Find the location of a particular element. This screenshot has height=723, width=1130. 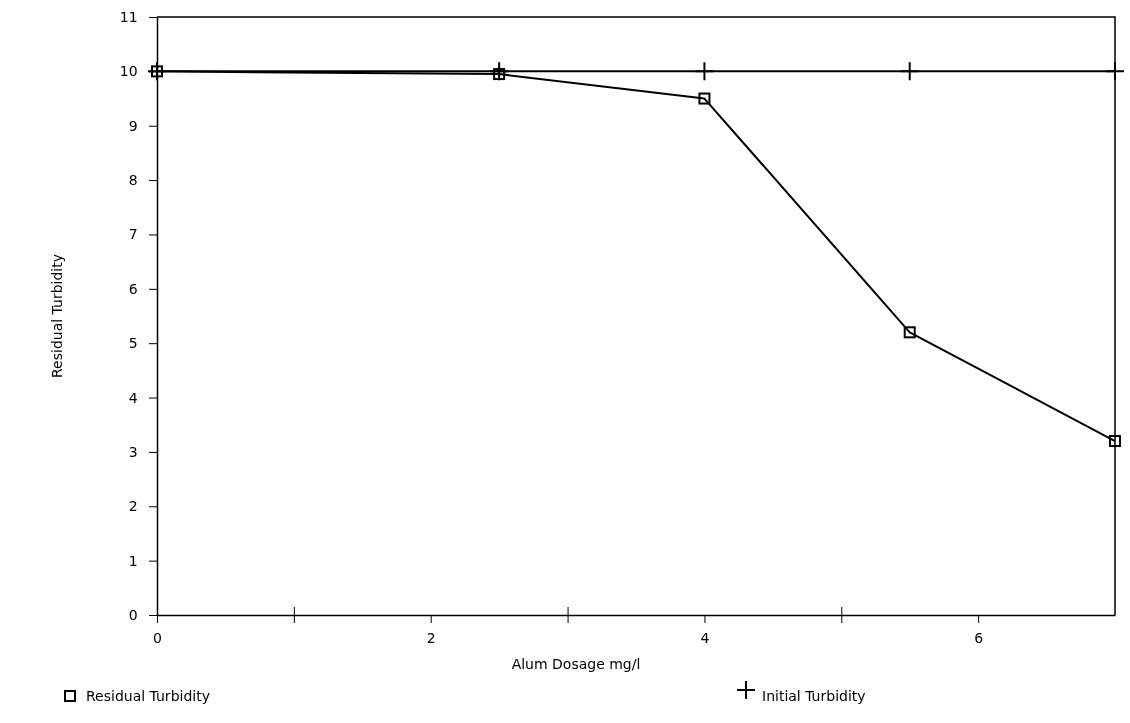

y-tick-label: 4 is located at coordinates (133, 397).